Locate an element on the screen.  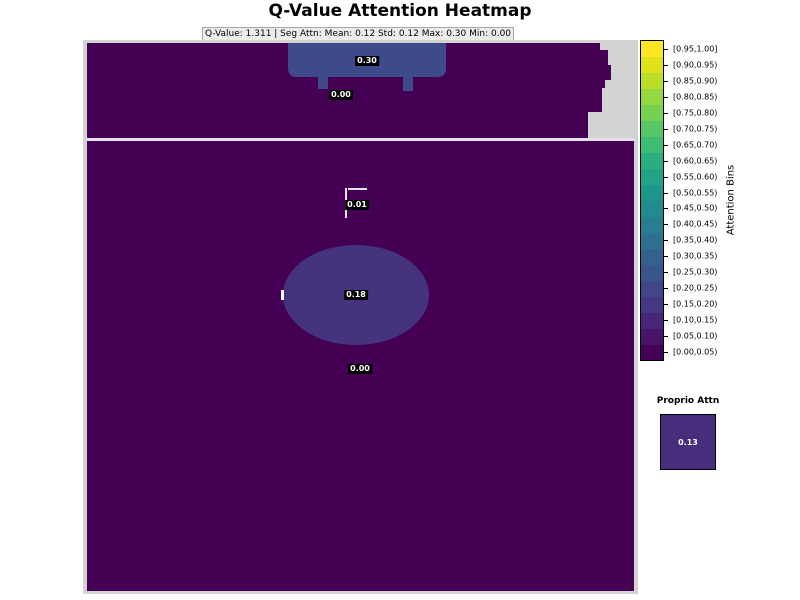
colorbar-tick-label: [0.15,0.20) is located at coordinates (695, 304).